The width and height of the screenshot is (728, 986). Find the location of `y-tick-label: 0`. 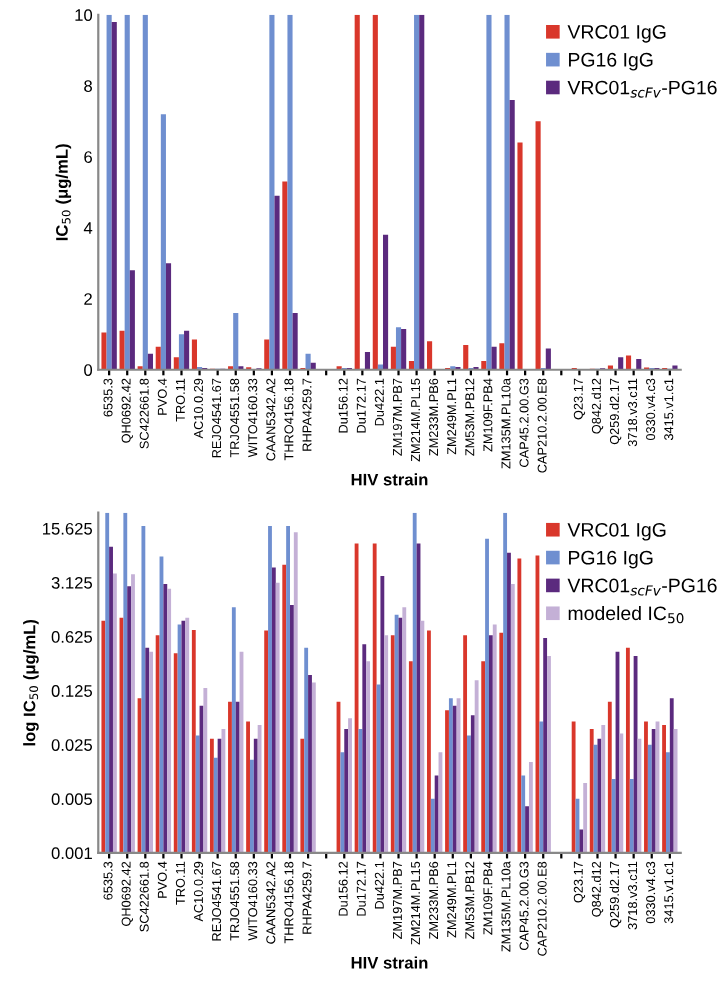

y-tick-label: 0 is located at coordinates (88, 370).